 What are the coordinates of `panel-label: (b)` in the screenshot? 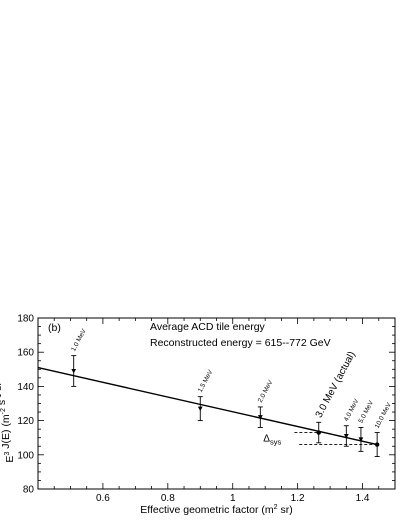 It's located at (54, 328).